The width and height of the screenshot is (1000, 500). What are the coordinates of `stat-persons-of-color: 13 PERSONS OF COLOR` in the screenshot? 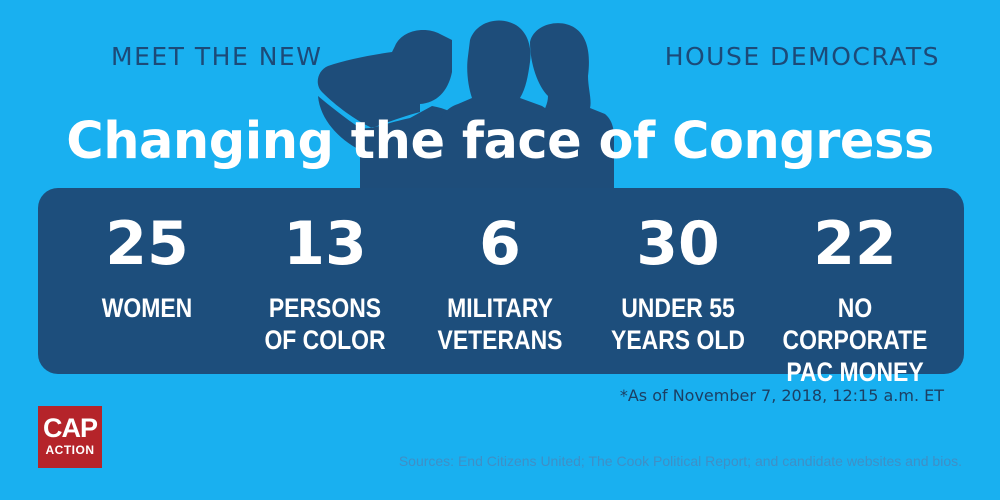 It's located at (325, 272).